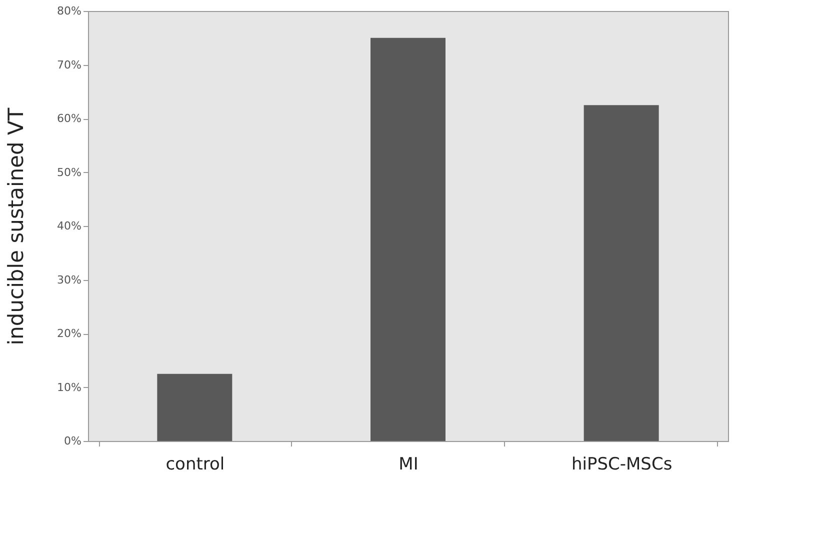 This screenshot has width=826, height=548. I want to click on y-tick-label: 70%, so click(69, 65).